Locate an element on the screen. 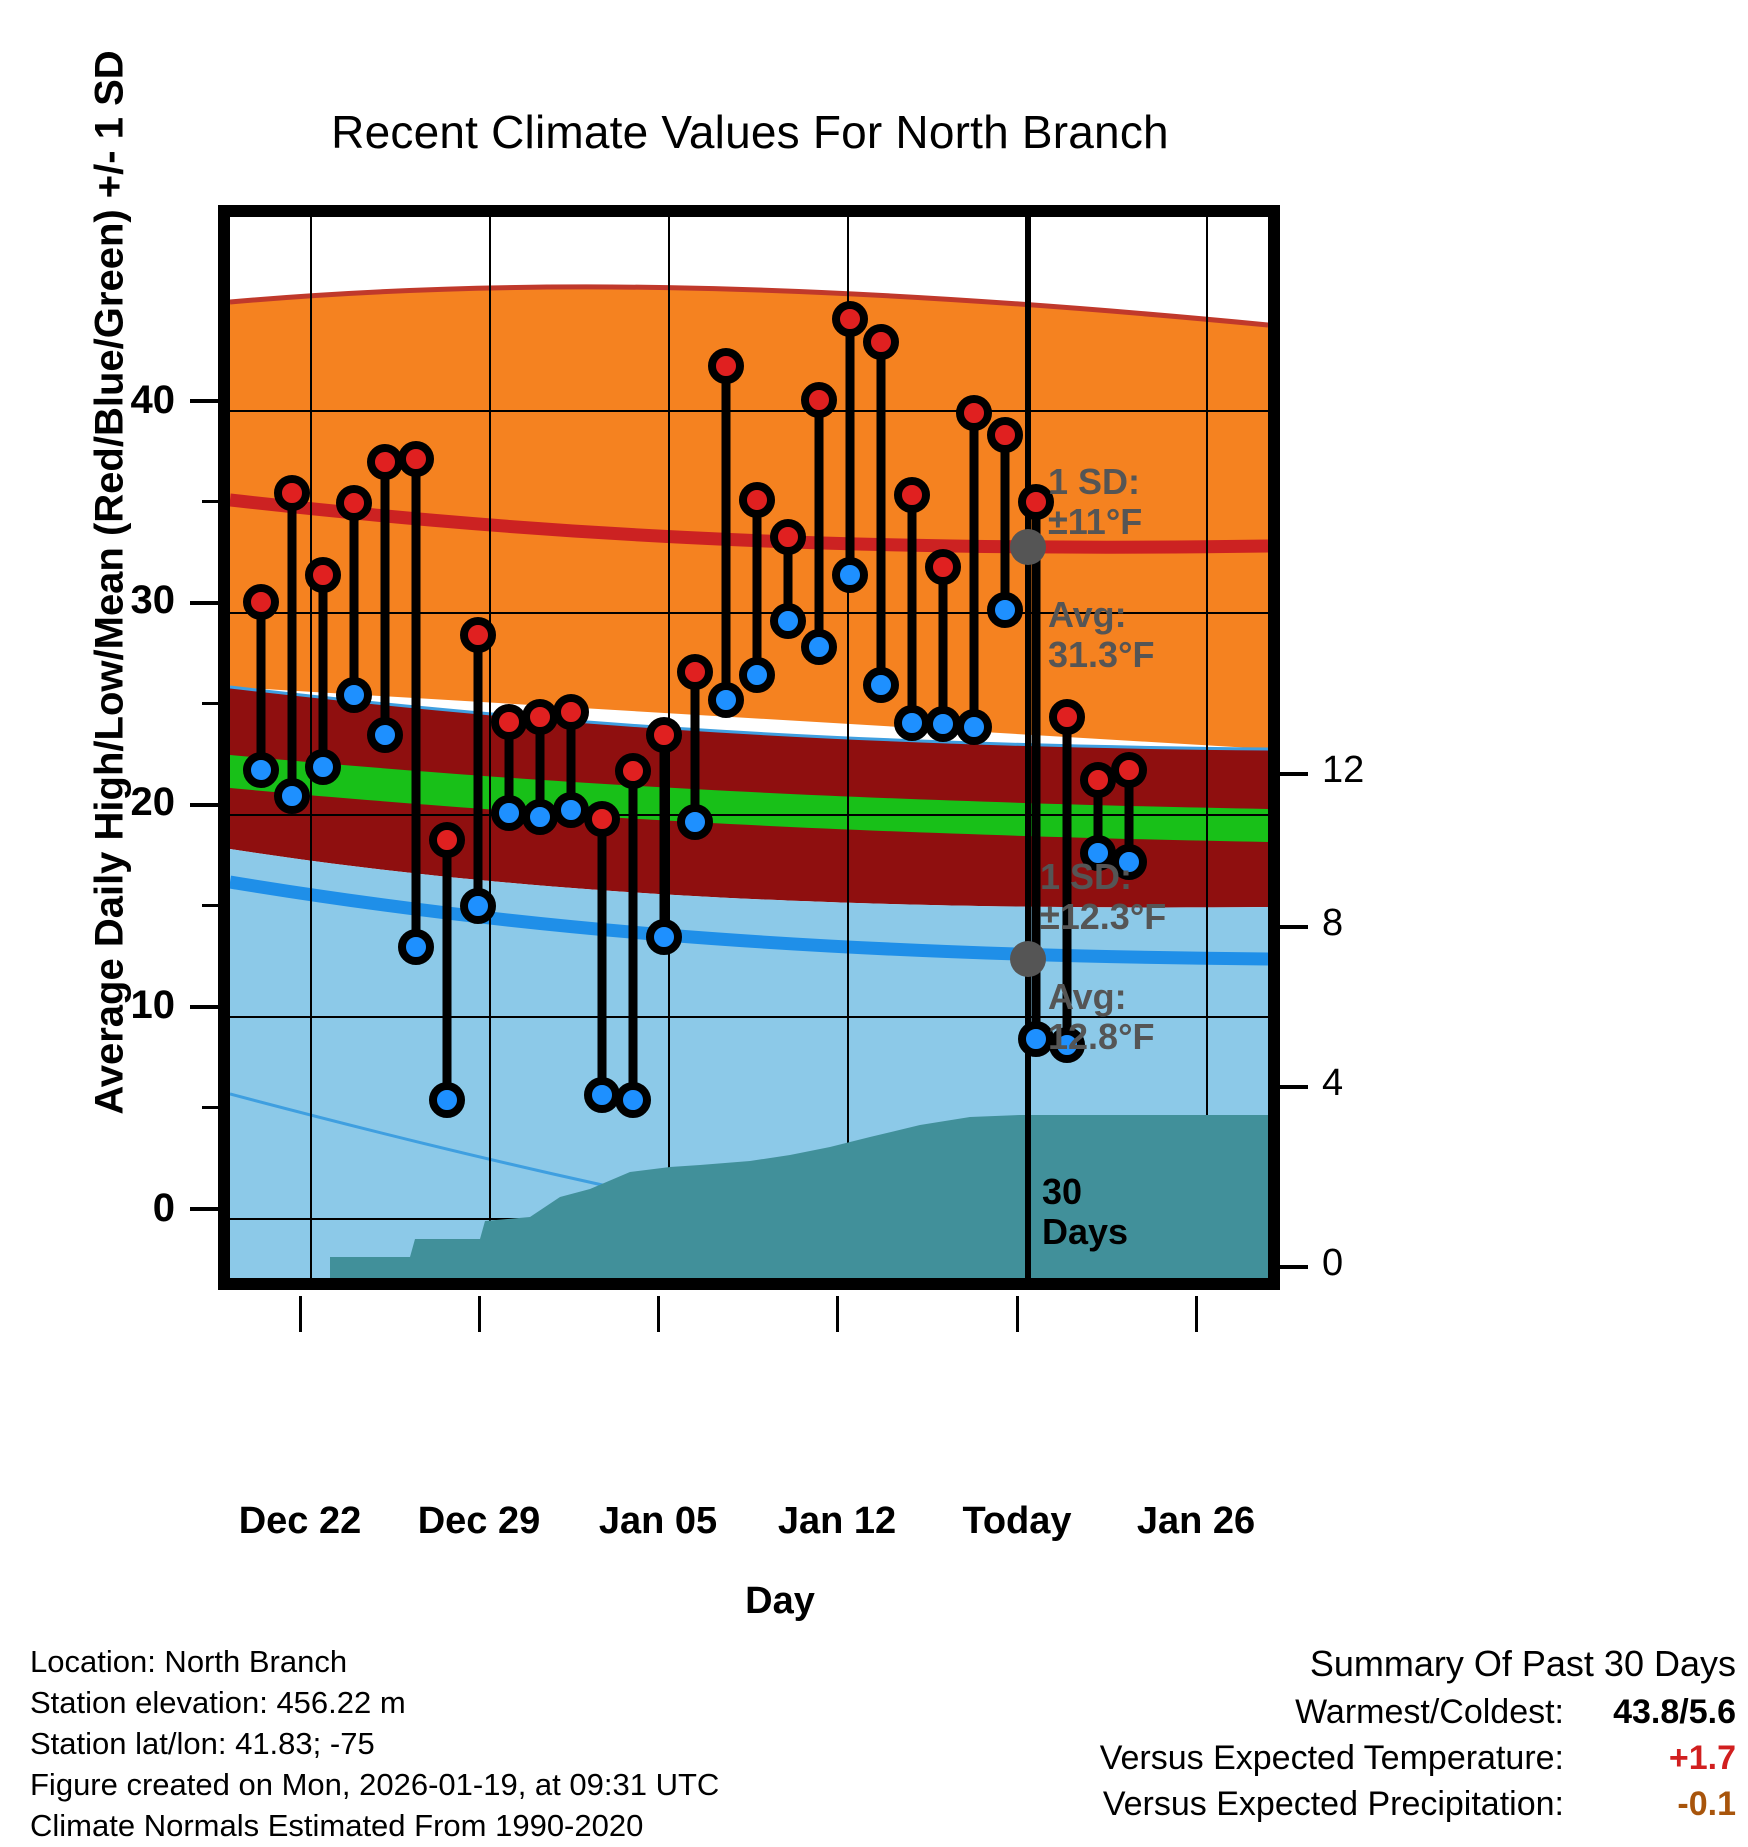 This screenshot has width=1748, height=1847. metadata-location: Location: North Branch is located at coordinates (189, 1661).